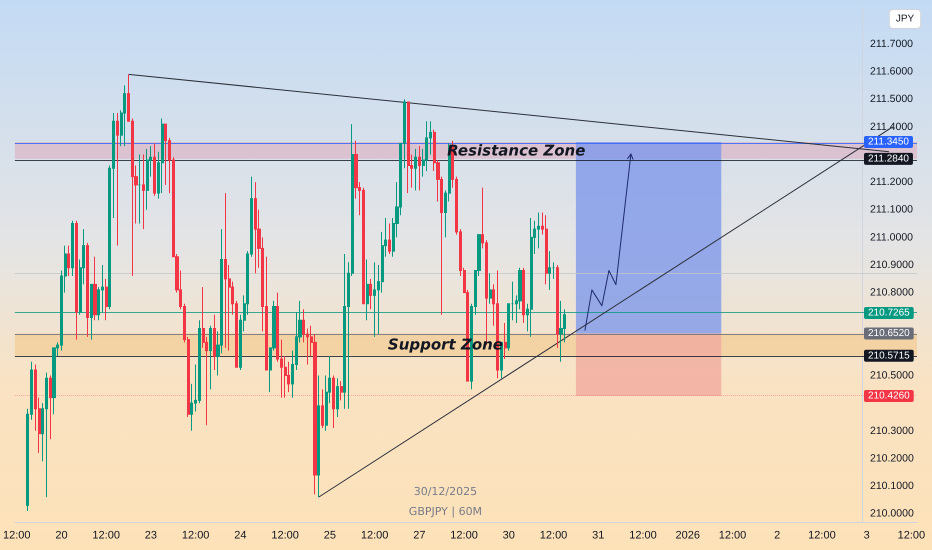 Image resolution: width=932 pixels, height=550 pixels. Describe the element at coordinates (419, 536) in the screenshot. I see `x-tick-label: 27` at that location.